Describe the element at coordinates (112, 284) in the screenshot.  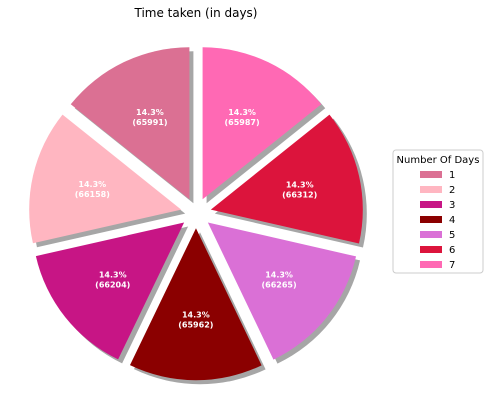
I see `slice-value-label: (66204)` at that location.